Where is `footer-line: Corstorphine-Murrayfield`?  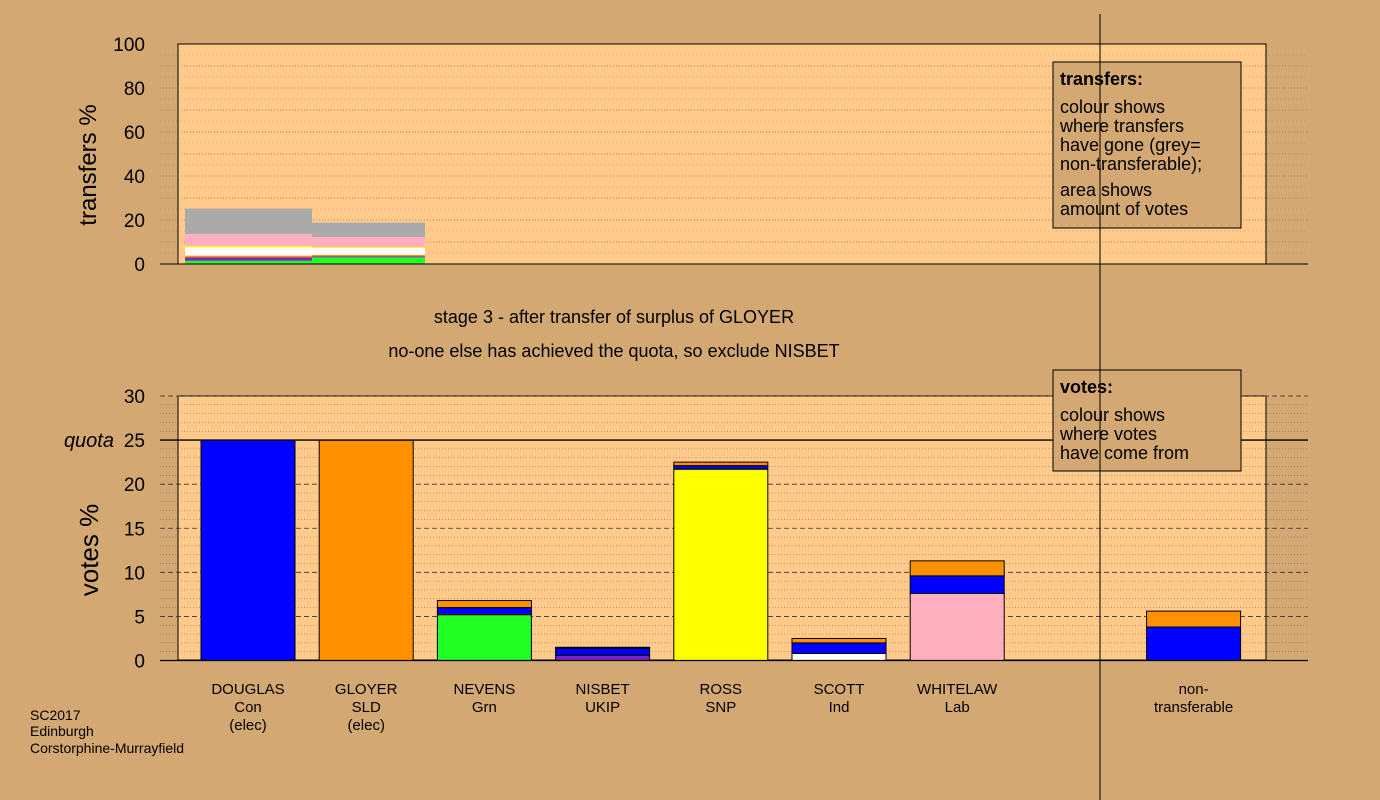
footer-line: Corstorphine-Murrayfield is located at coordinates (107, 748).